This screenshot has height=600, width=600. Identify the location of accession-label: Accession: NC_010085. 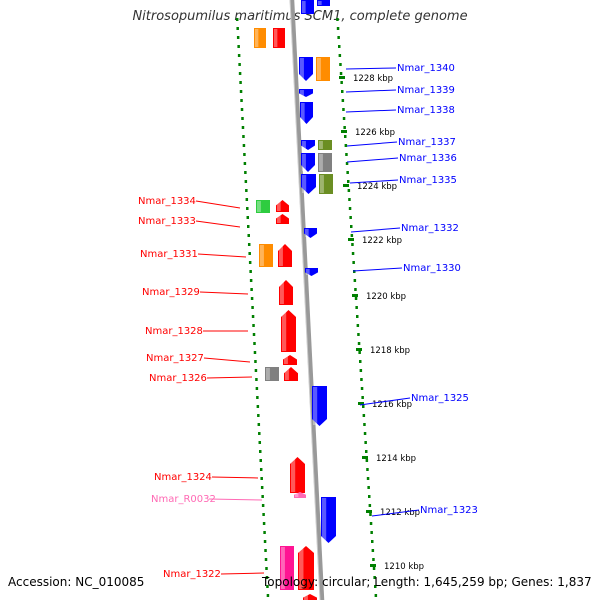
(76, 582).